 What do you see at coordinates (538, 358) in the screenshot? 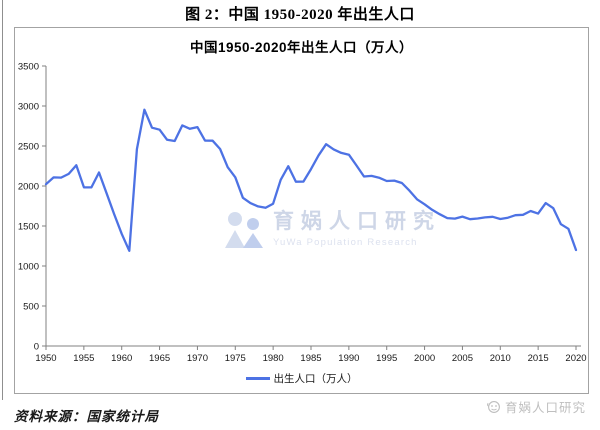
I see `svg-text: 2015` at bounding box center [538, 358].